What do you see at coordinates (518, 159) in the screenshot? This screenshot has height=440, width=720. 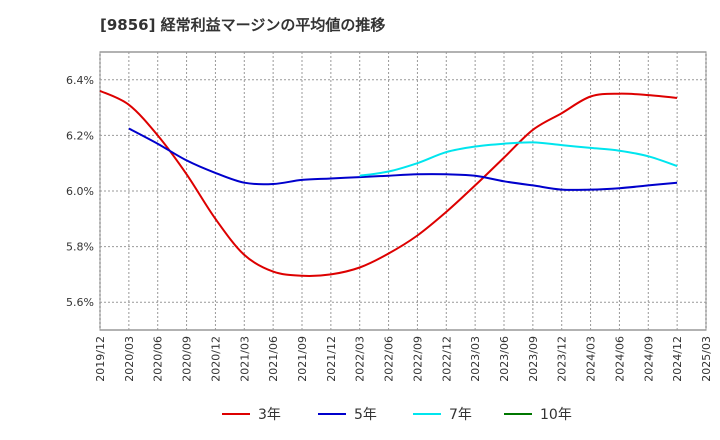 I see `series-line-7年` at bounding box center [518, 159].